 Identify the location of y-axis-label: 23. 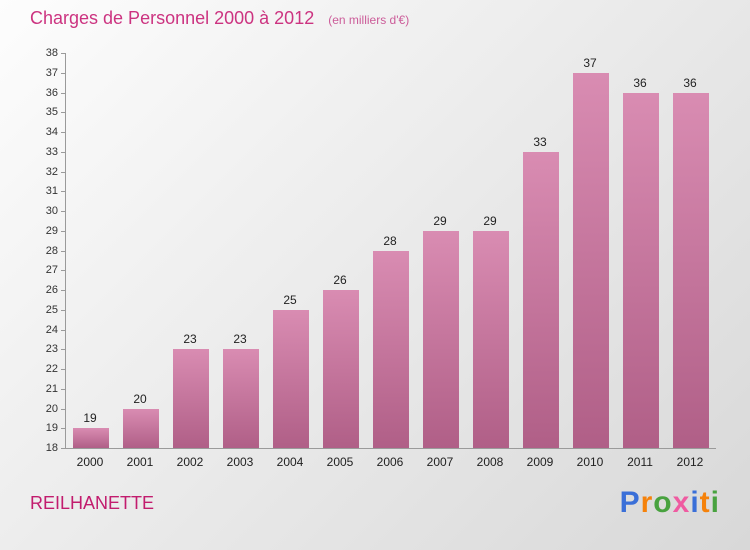
(51, 349).